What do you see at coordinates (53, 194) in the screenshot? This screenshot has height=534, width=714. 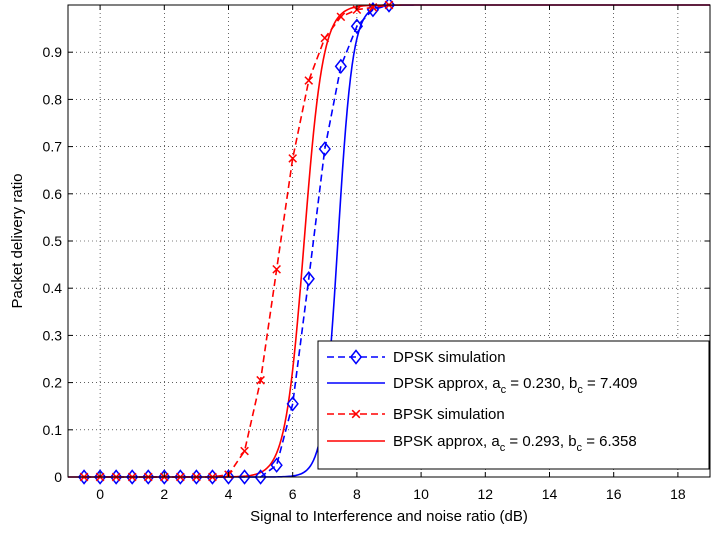 I see `y-tick-label: 0.6` at bounding box center [53, 194].